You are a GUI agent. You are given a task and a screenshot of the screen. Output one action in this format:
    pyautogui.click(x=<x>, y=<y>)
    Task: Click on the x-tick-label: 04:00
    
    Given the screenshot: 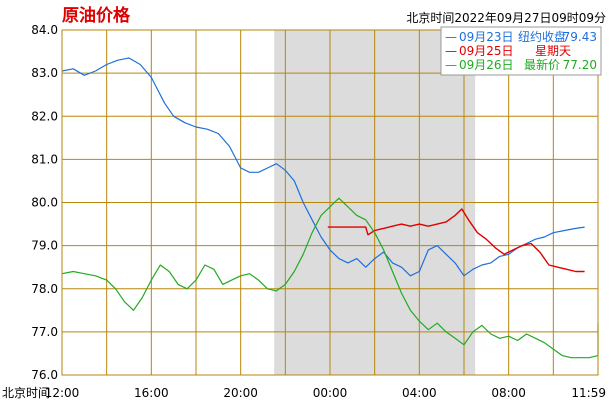 What is the action you would take?
    pyautogui.click(x=419, y=393)
    